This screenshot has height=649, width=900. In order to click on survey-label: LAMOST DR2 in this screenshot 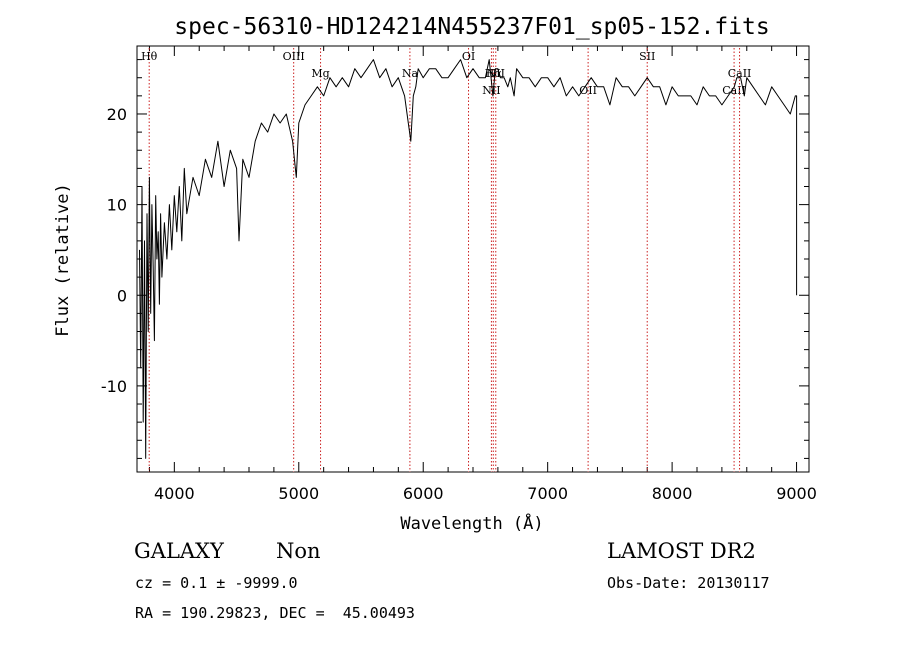, I will do `click(681, 551)`.